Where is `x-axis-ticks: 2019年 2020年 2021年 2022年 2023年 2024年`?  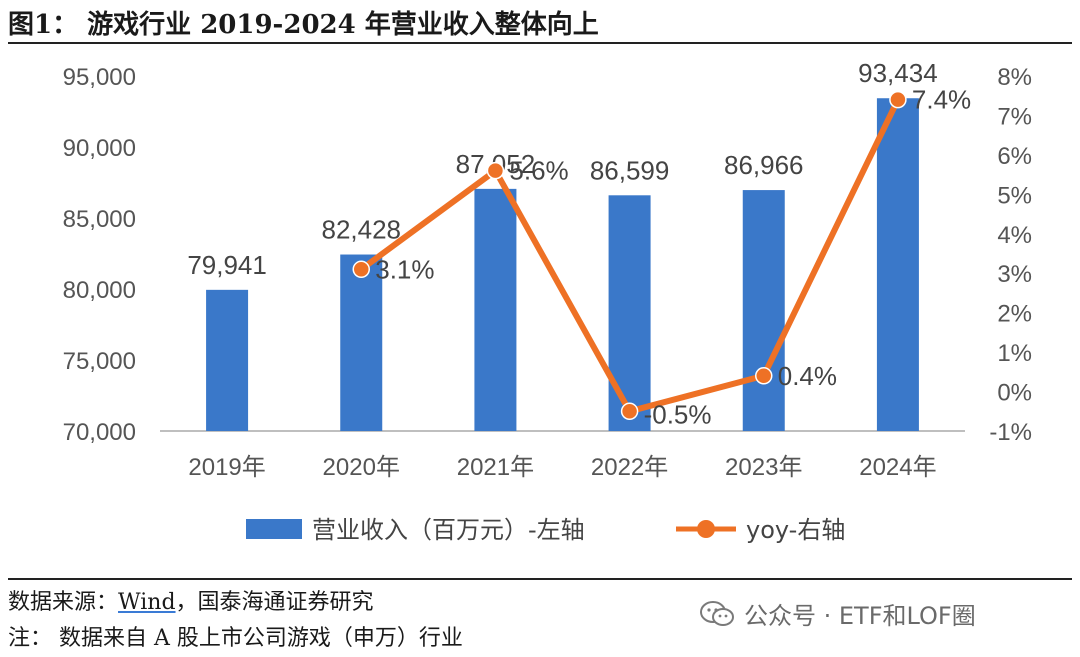
x-axis-ticks: 2019年 2020年 2021年 2022年 2023年 2024年 is located at coordinates (562, 467).